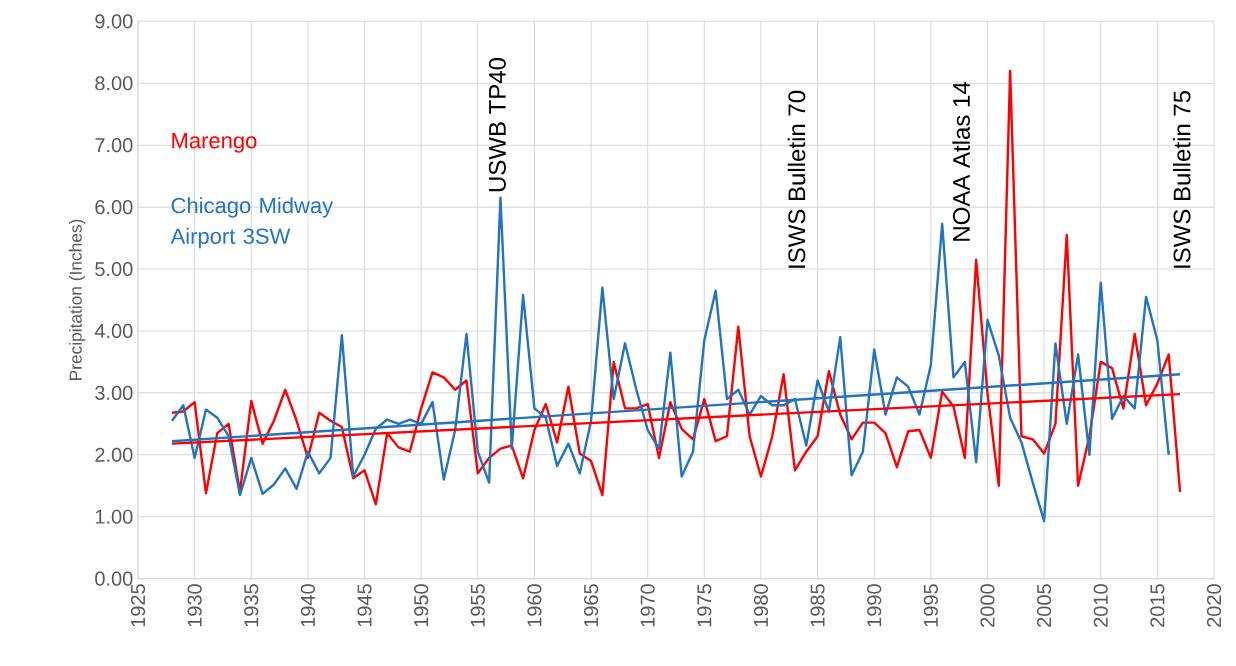 The width and height of the screenshot is (1236, 666). What do you see at coordinates (114, 392) in the screenshot?
I see `y-tick-label: 3.00` at bounding box center [114, 392].